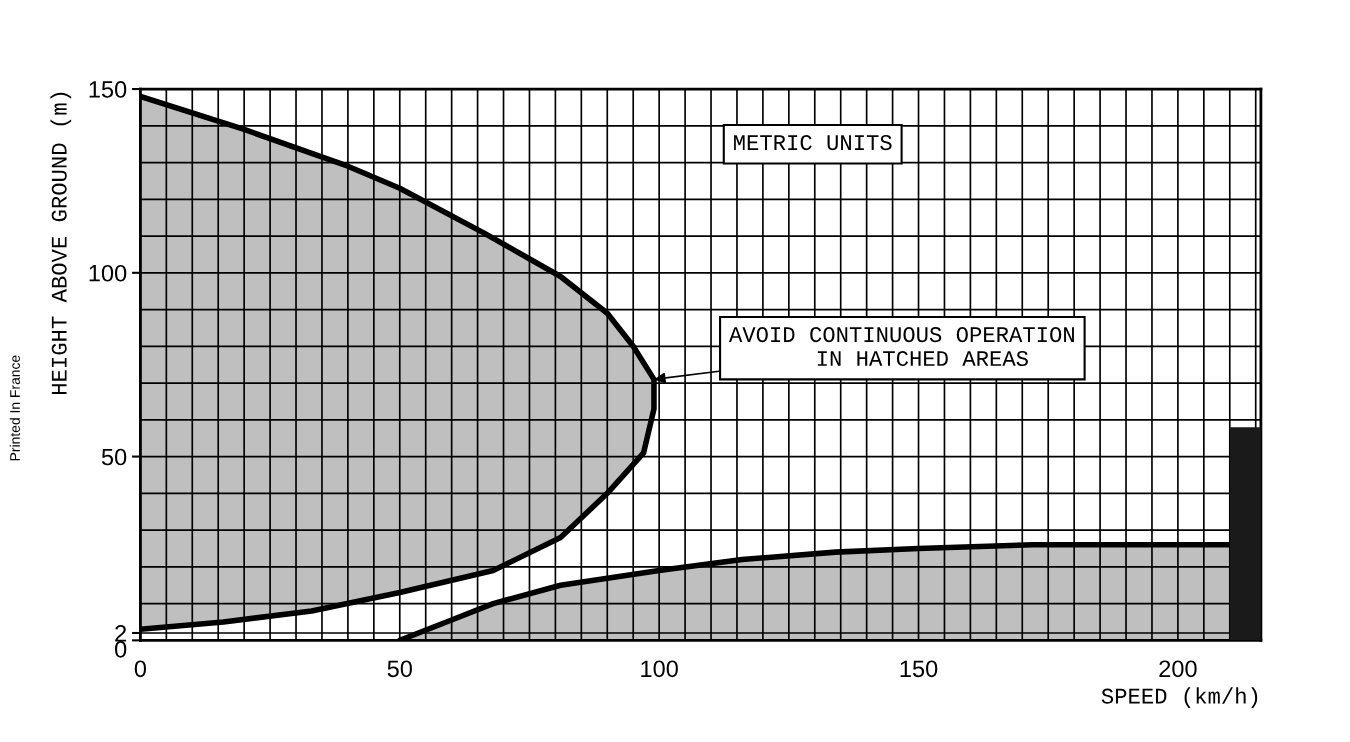  Describe the element at coordinates (14, 408) in the screenshot. I see `text: Printed In France` at that location.